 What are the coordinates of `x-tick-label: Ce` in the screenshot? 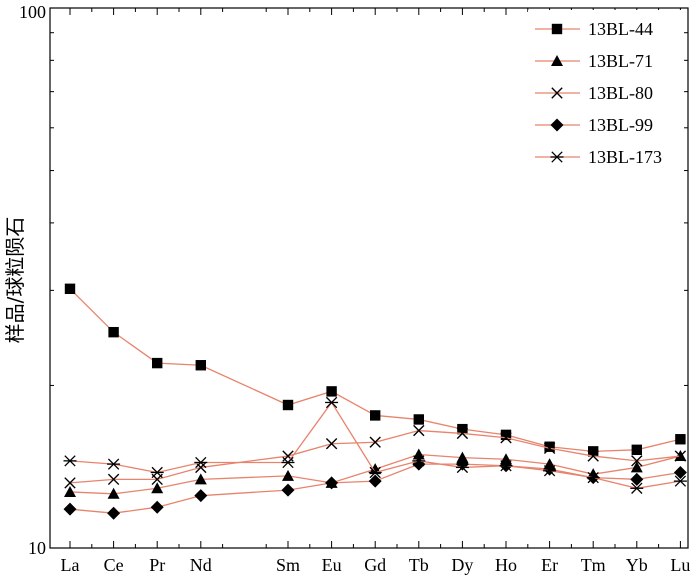 It's located at (114, 565).